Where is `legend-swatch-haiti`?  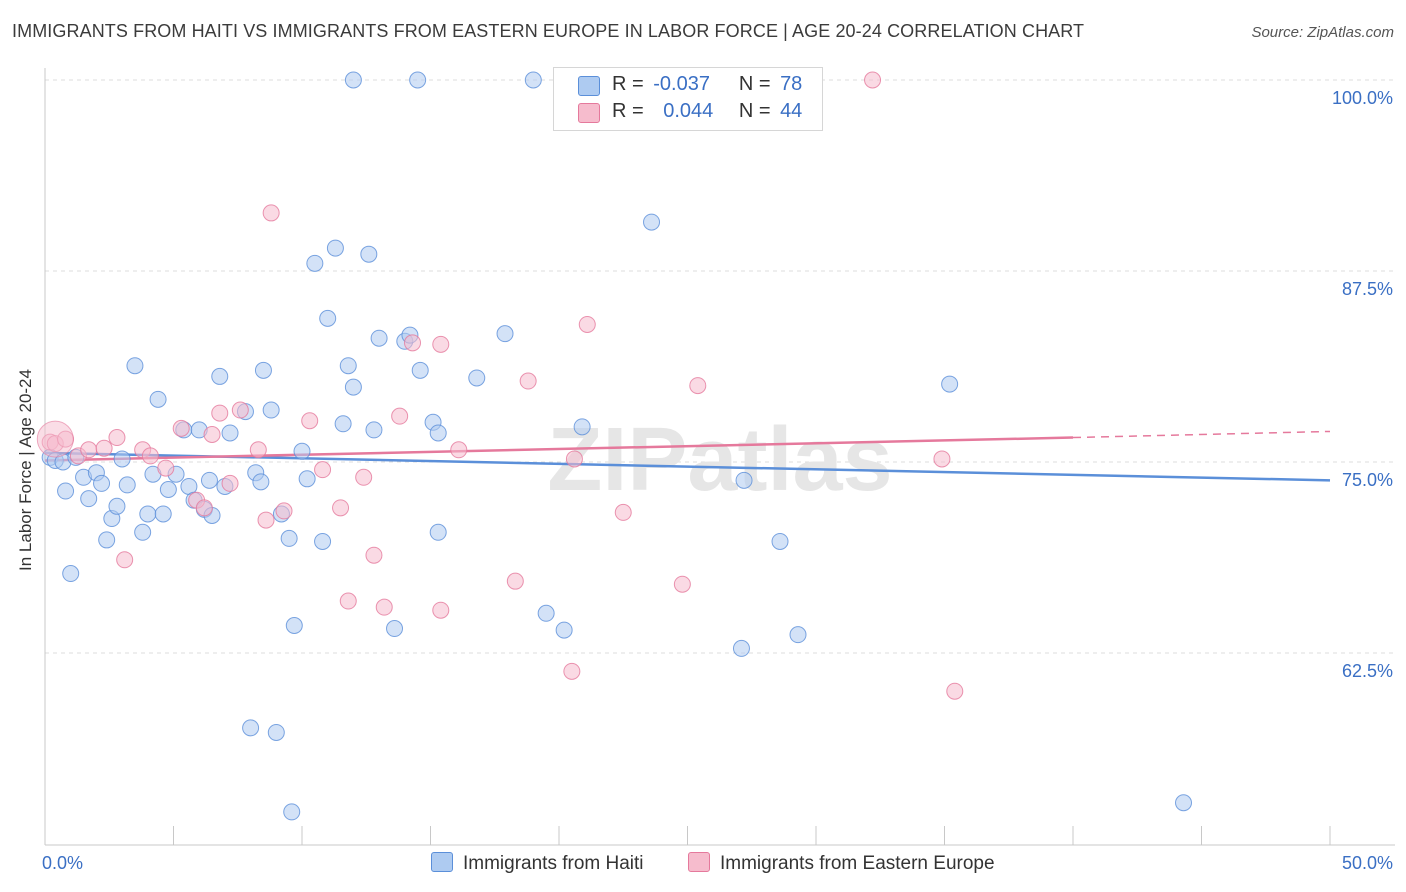 legend-swatch-haiti is located at coordinates (589, 86).